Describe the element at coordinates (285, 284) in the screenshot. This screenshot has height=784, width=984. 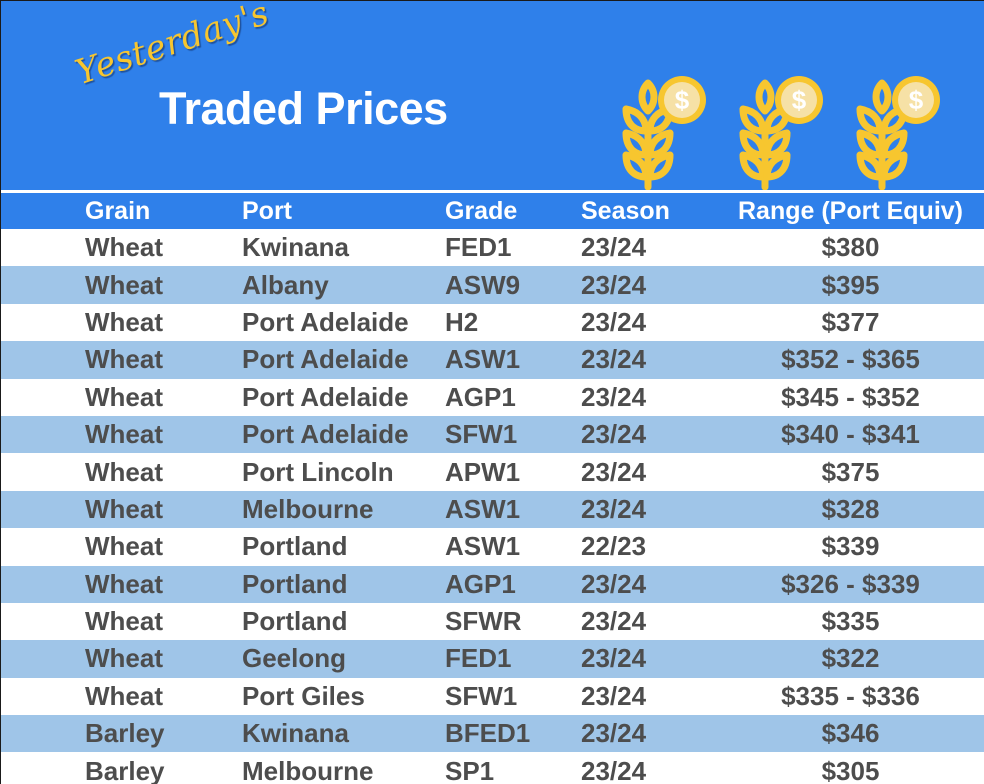
I see `cell-port: Albany` at that location.